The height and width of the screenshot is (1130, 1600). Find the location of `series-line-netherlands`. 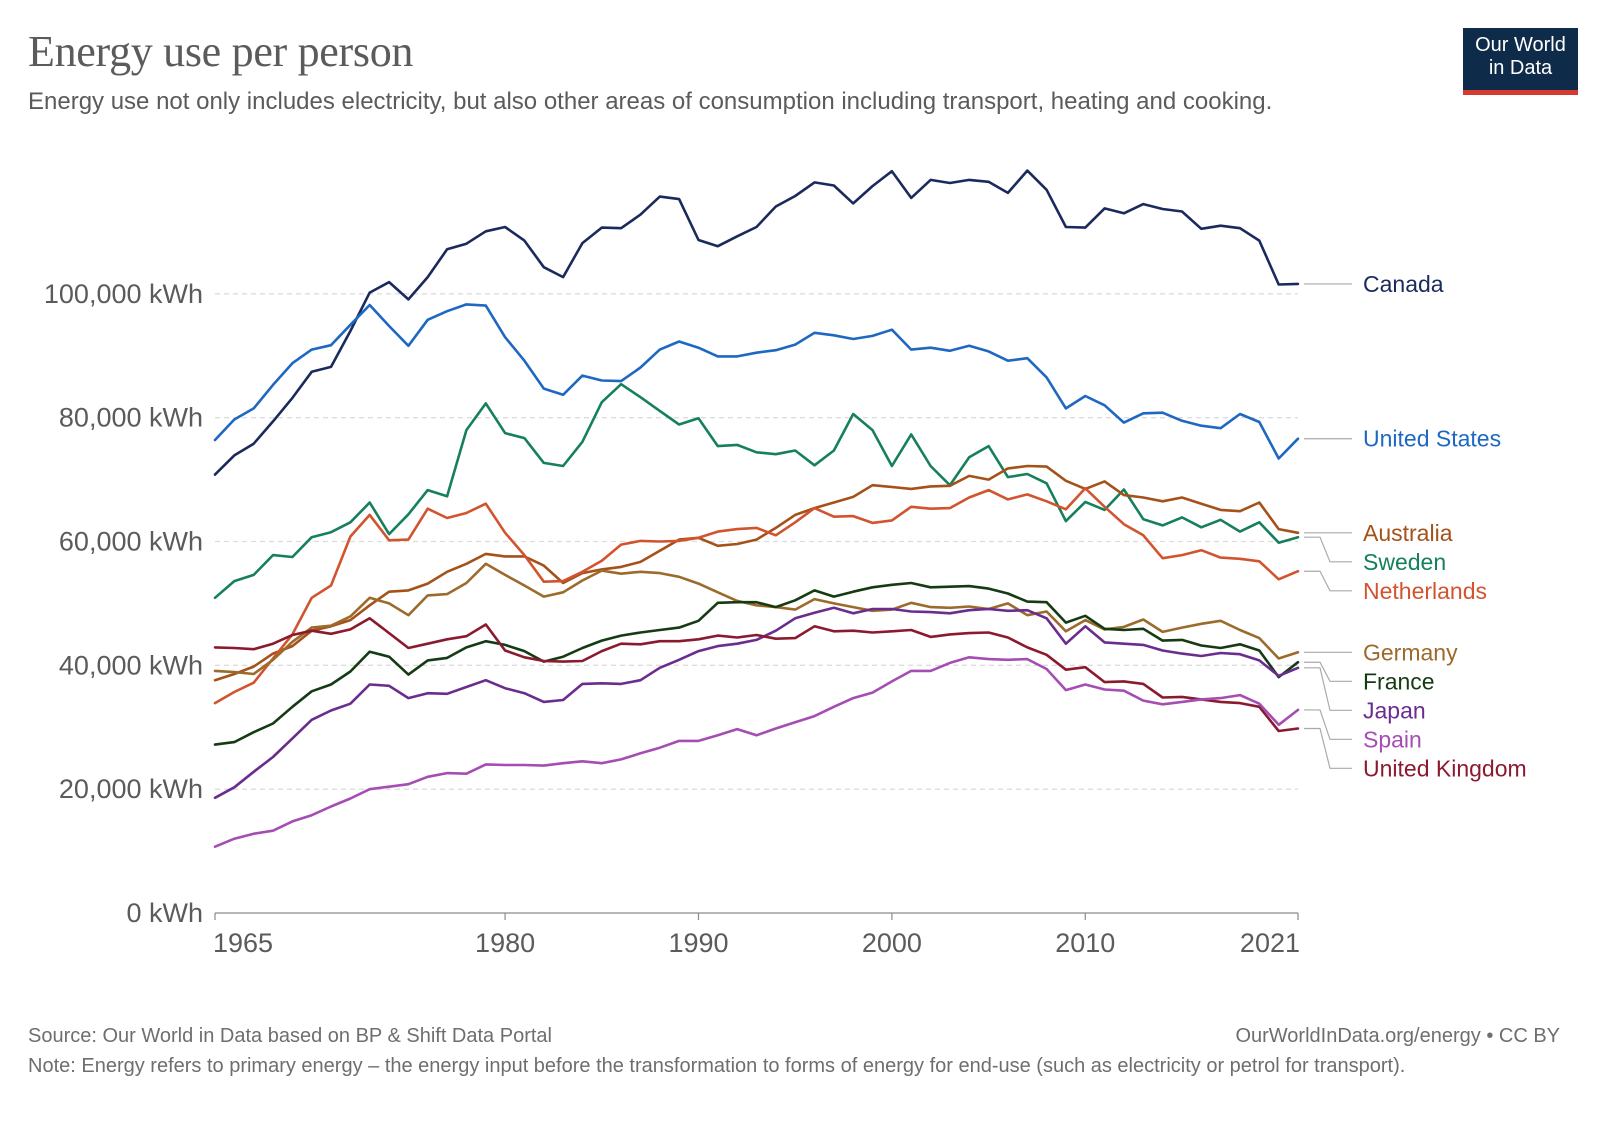

series-line-netherlands is located at coordinates (756, 595).